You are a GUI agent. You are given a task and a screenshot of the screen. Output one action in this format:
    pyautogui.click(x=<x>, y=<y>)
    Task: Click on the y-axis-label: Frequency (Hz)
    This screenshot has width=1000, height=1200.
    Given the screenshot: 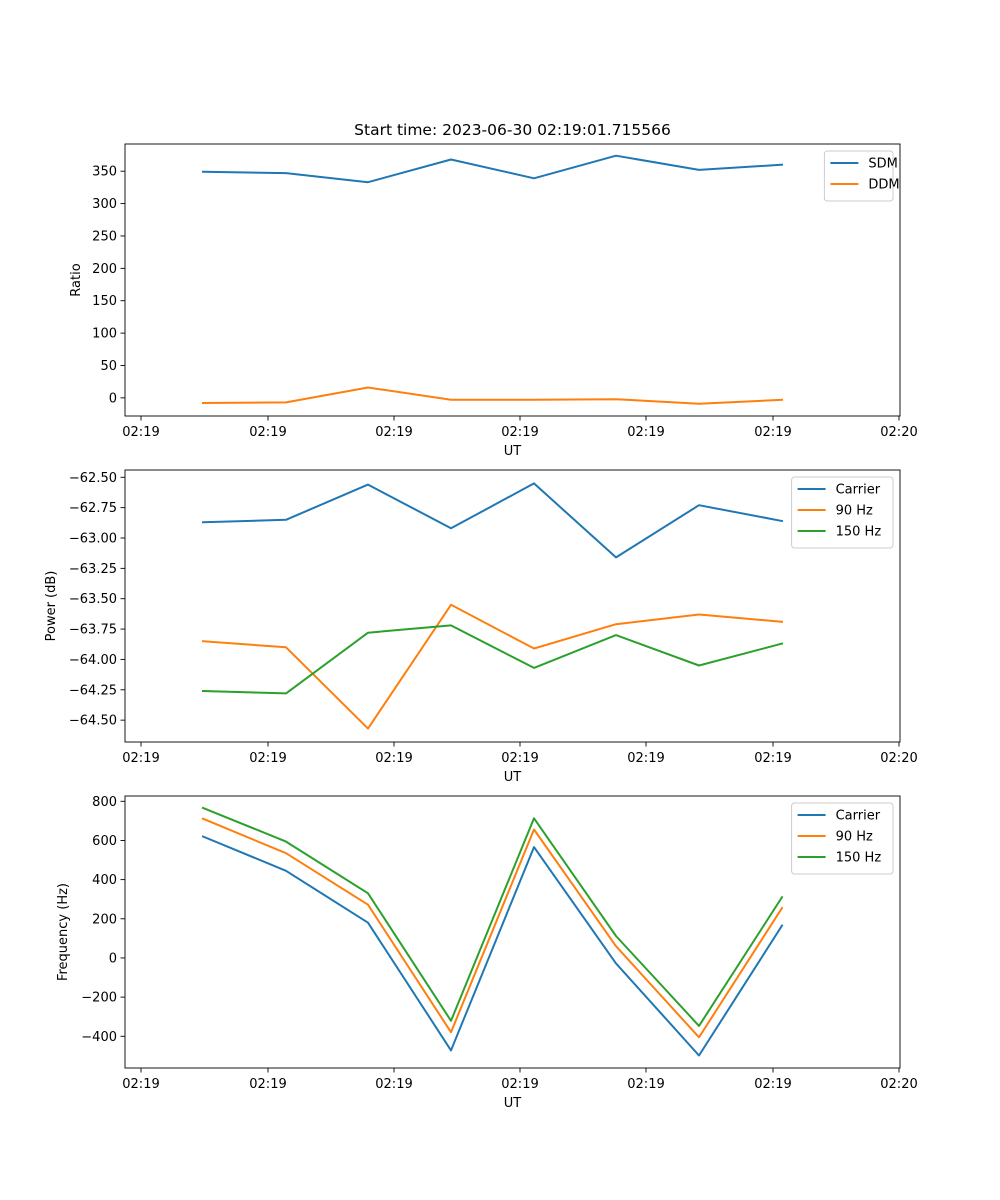 What is the action you would take?
    pyautogui.click(x=63, y=932)
    